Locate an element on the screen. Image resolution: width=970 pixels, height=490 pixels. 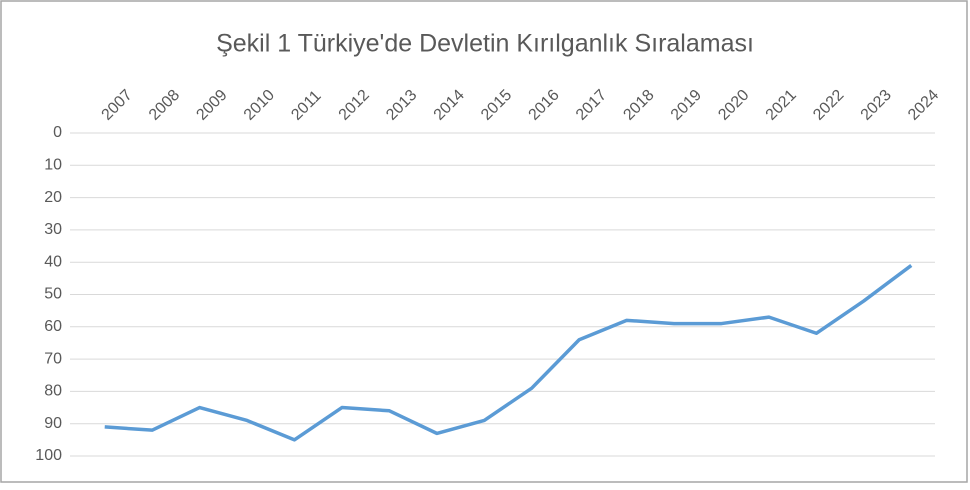
y-tick-label: 100 is located at coordinates (48, 455).